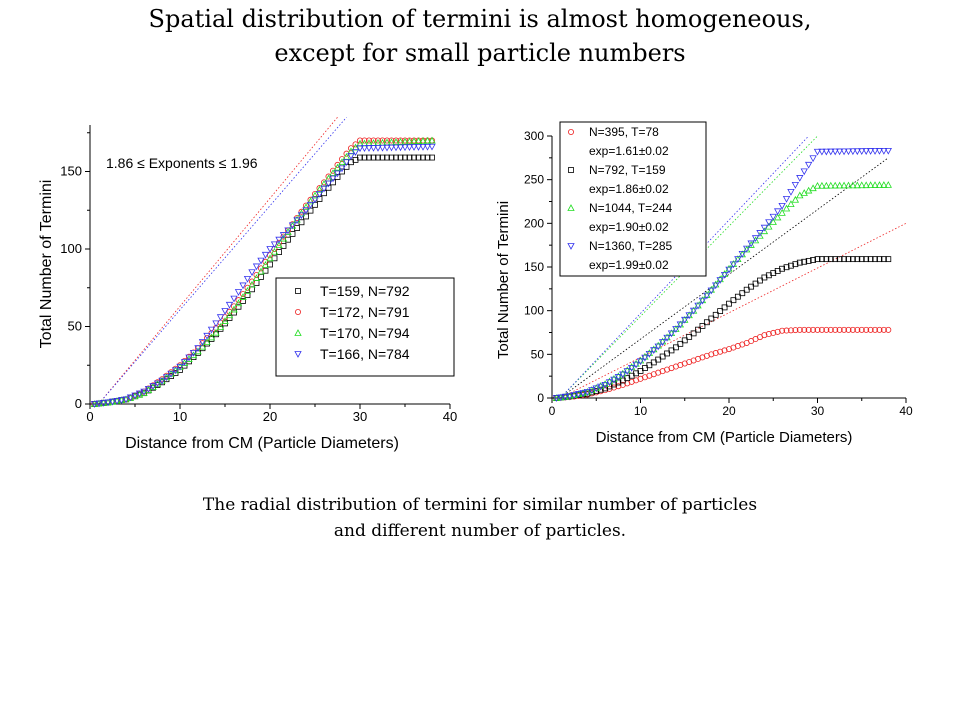  What do you see at coordinates (534, 136) in the screenshot?
I see `right-chart-y-tick-label: 300` at bounding box center [534, 136].